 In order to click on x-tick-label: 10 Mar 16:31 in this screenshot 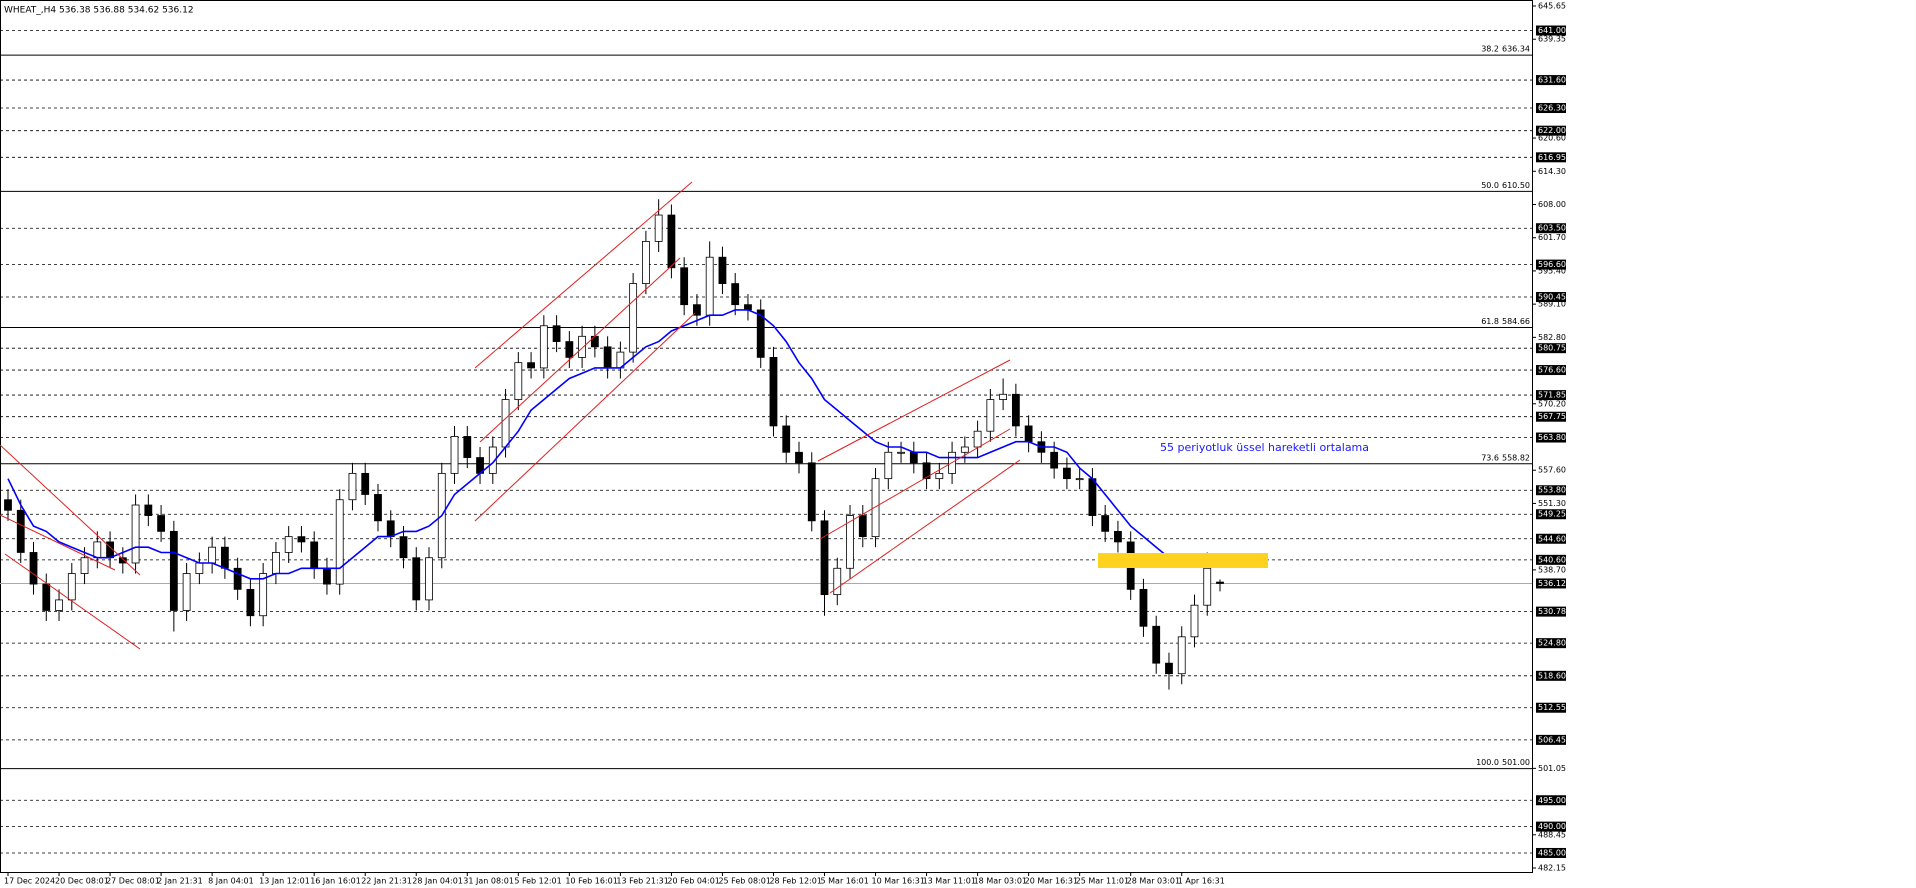, I will do `click(898, 881)`.